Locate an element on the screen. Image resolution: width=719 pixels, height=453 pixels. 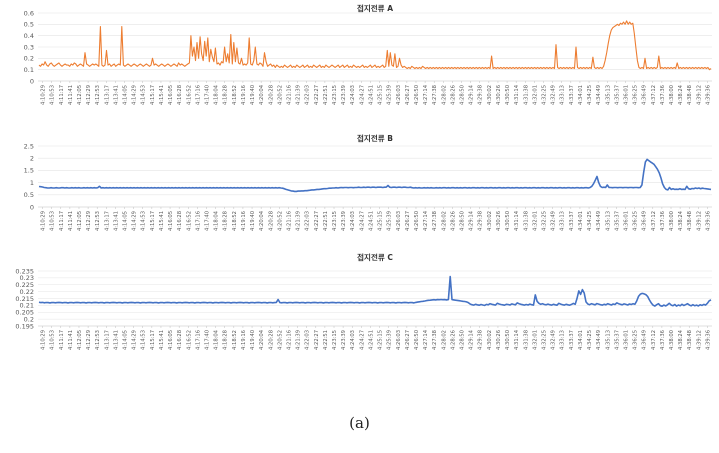
x-tick-label: 4:15:17 is located at coordinates (153, 221).